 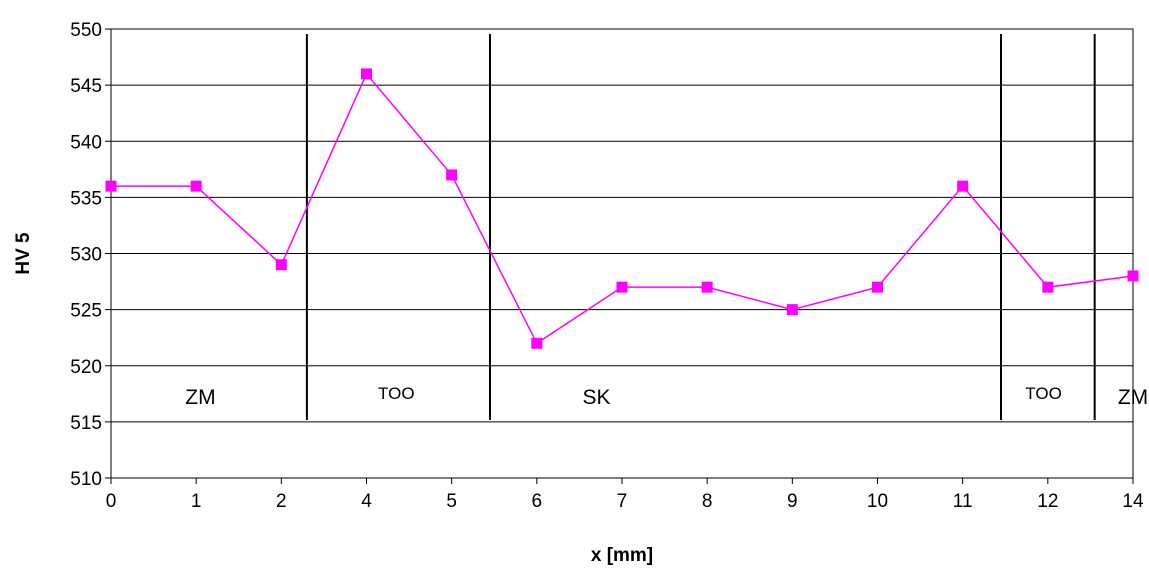 What do you see at coordinates (792, 501) in the screenshot?
I see `x-tick-label: 9` at bounding box center [792, 501].